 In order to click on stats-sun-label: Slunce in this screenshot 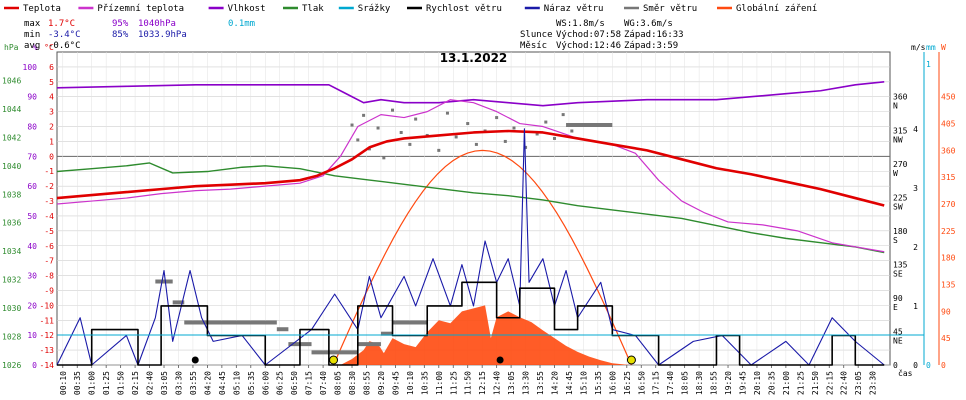, I will do `click(536, 35)`.